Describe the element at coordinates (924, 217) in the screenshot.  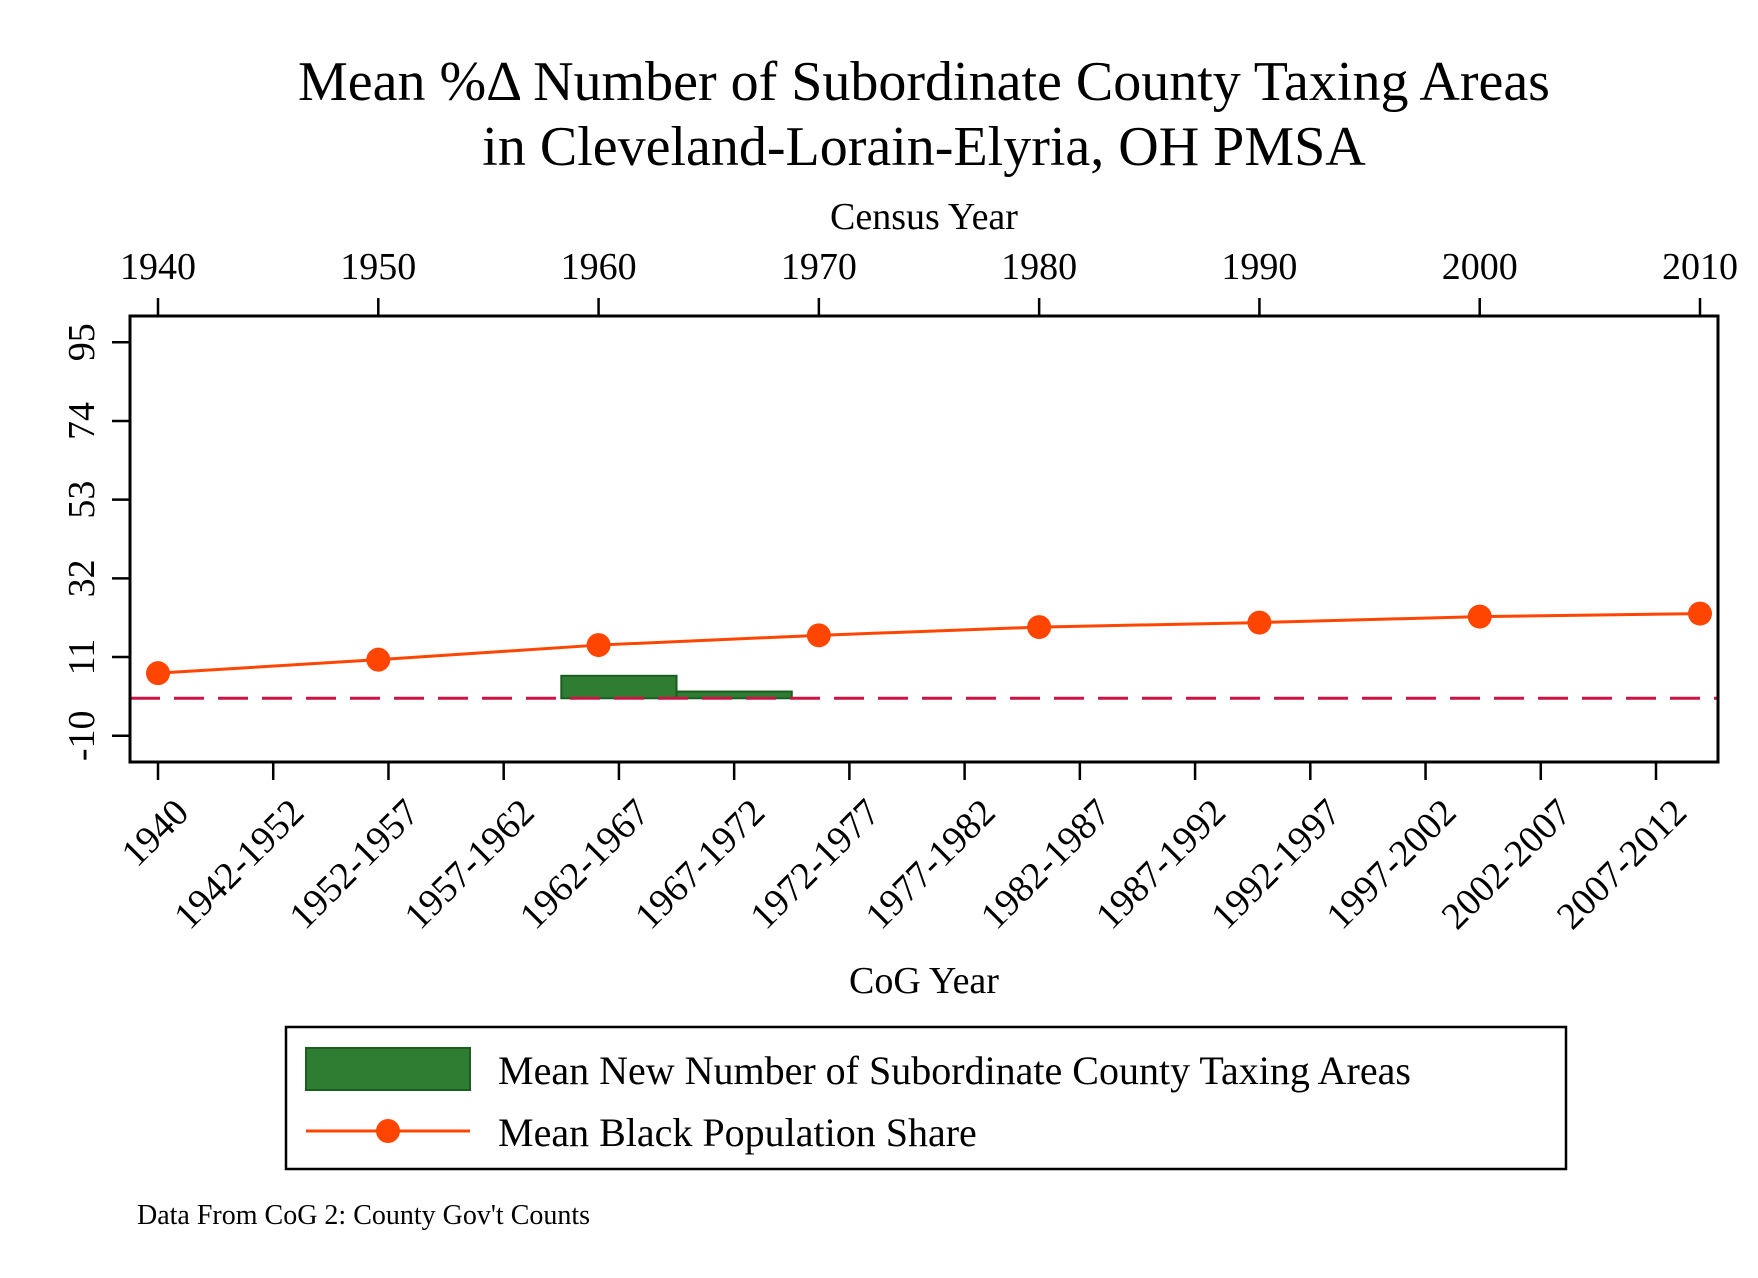
I see `top-axis-title: Census Year` at that location.